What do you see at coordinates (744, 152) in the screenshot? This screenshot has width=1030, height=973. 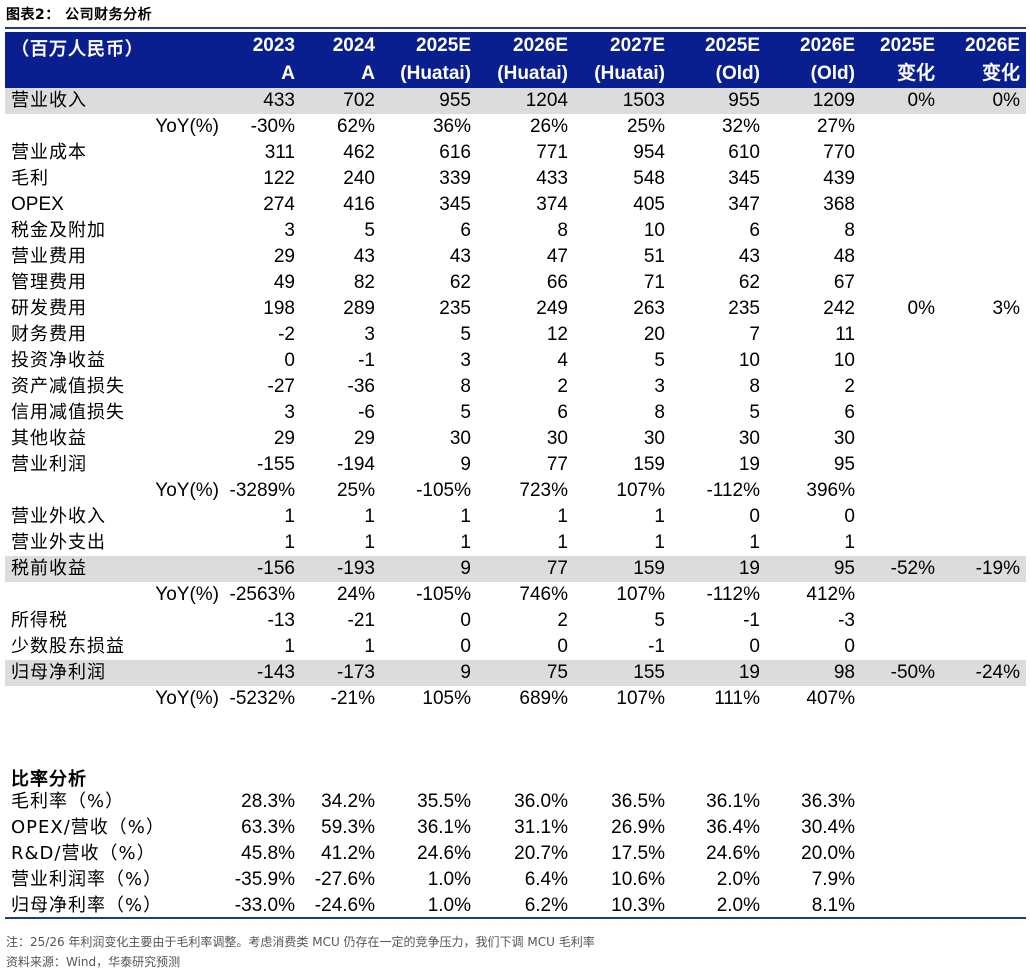 I see `table-cell: 610` at bounding box center [744, 152].